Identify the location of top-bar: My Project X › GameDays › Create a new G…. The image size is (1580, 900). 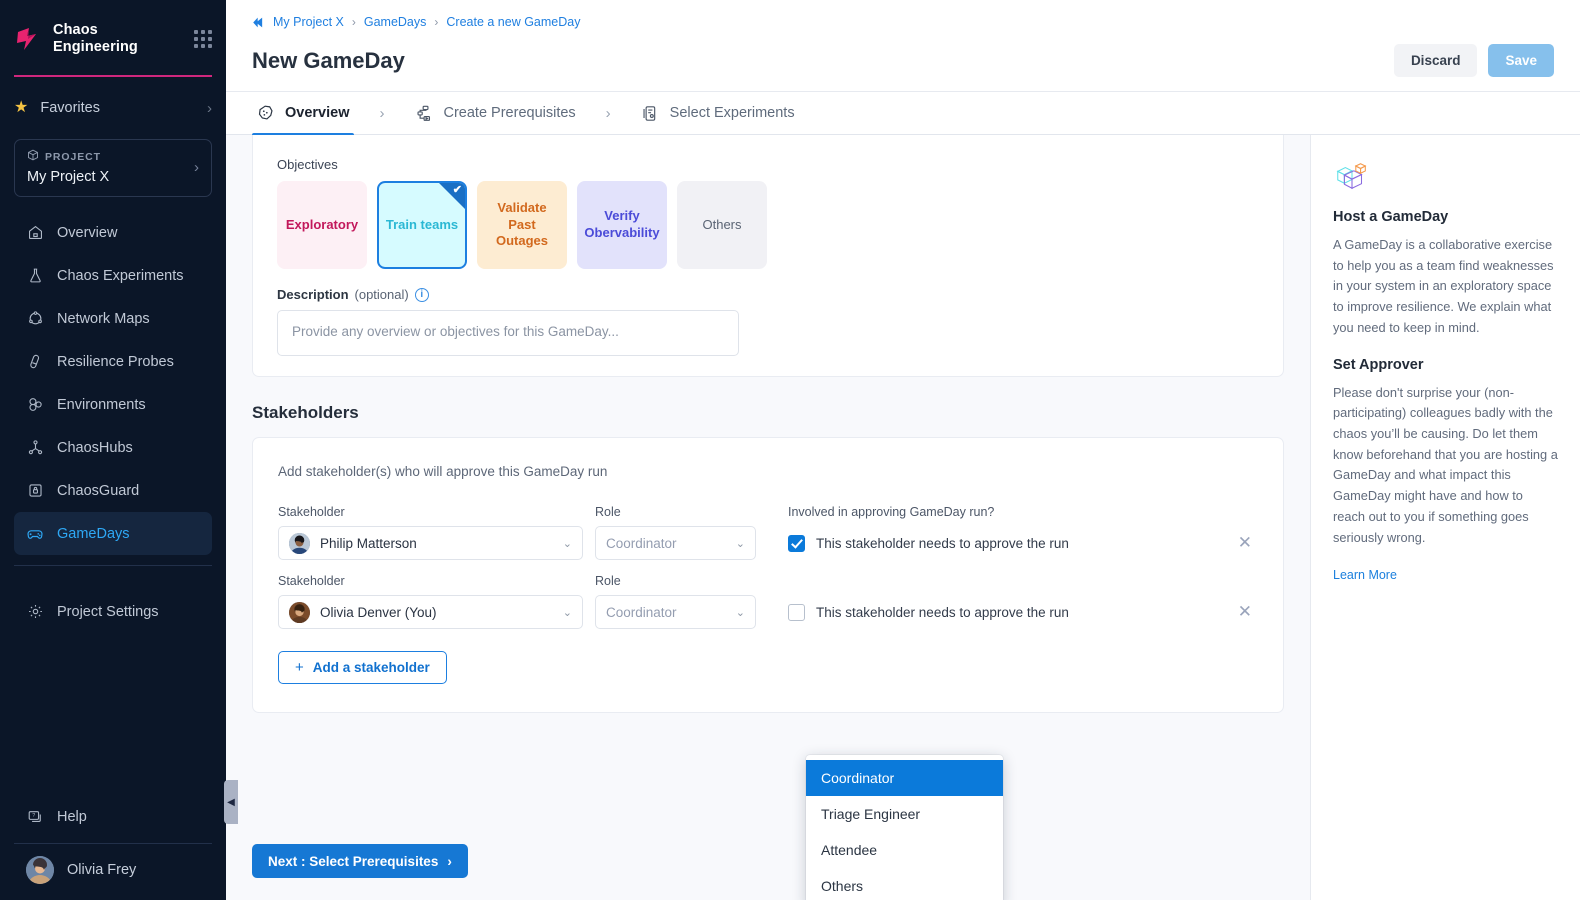
(903, 45).